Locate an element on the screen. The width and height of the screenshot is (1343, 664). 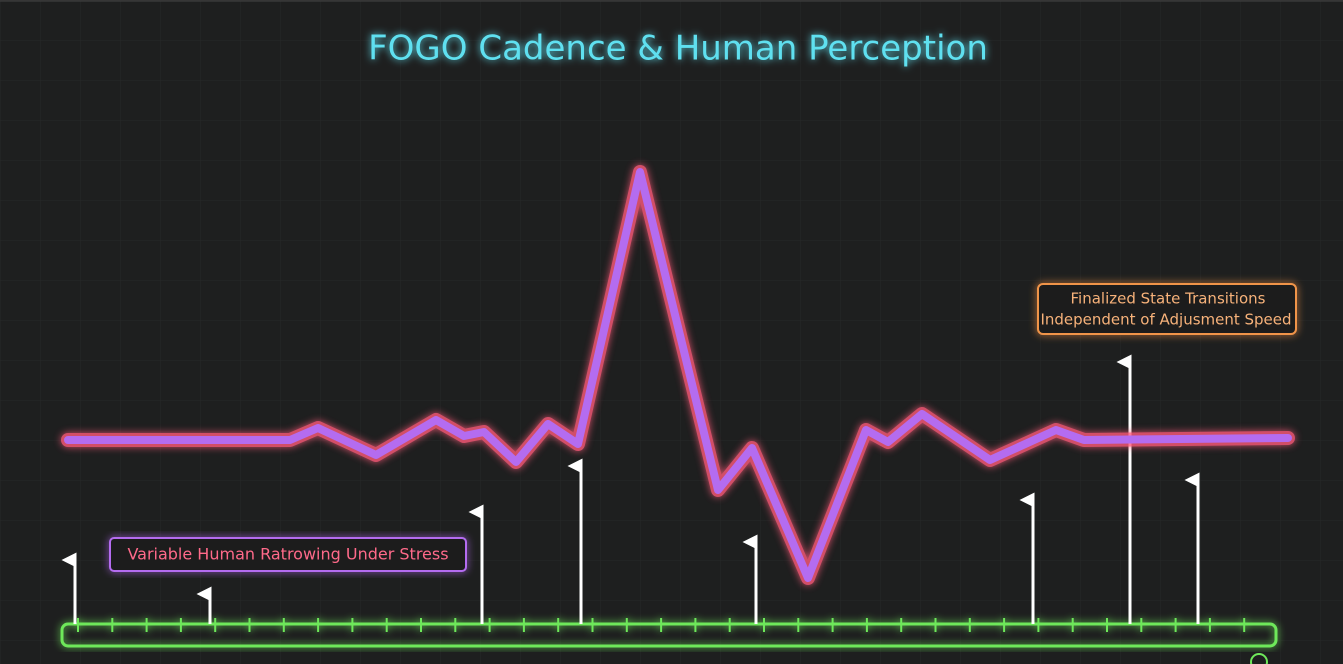
annotation-text: Finalized State Transitions is located at coordinates (1168, 299).